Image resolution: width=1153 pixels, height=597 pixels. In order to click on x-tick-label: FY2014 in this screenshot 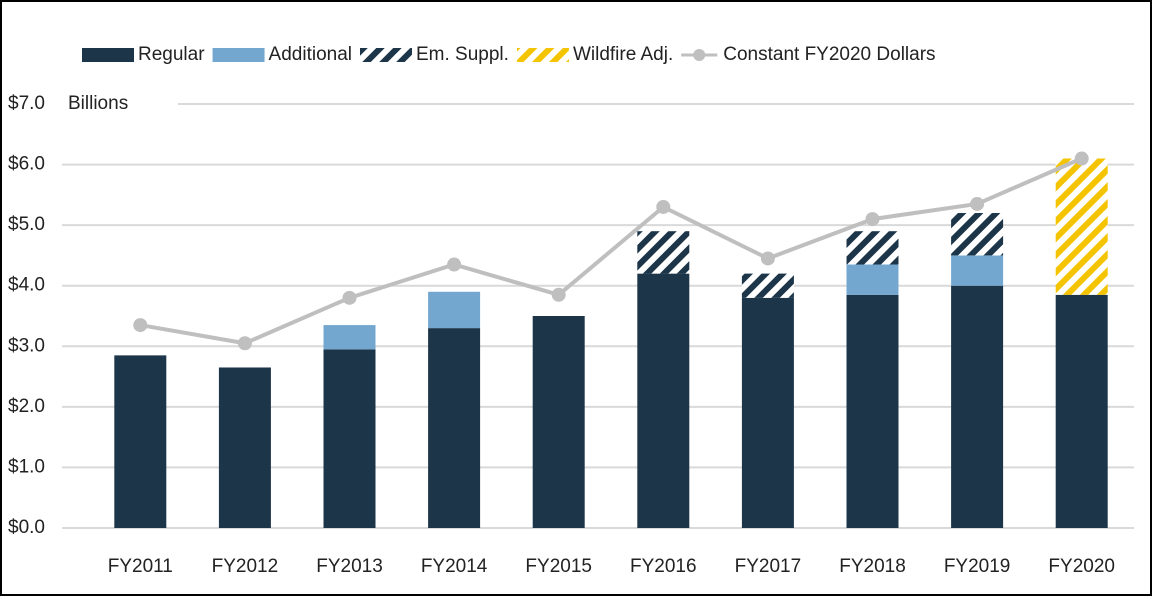, I will do `click(454, 566)`.